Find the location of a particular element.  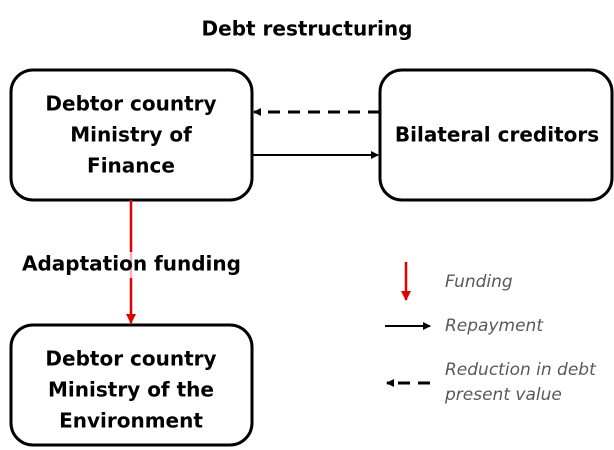

title: Debt restructuring is located at coordinates (307, 29).